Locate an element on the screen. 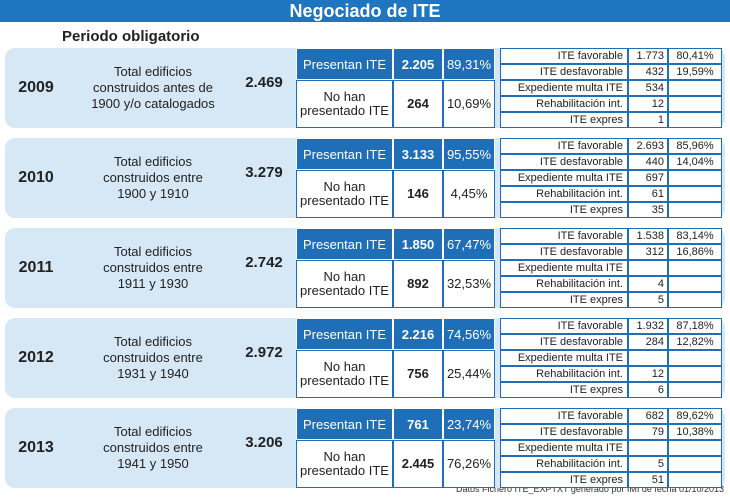 This screenshot has width=730, height=500. status-percent: 67,47% is located at coordinates (469, 244).